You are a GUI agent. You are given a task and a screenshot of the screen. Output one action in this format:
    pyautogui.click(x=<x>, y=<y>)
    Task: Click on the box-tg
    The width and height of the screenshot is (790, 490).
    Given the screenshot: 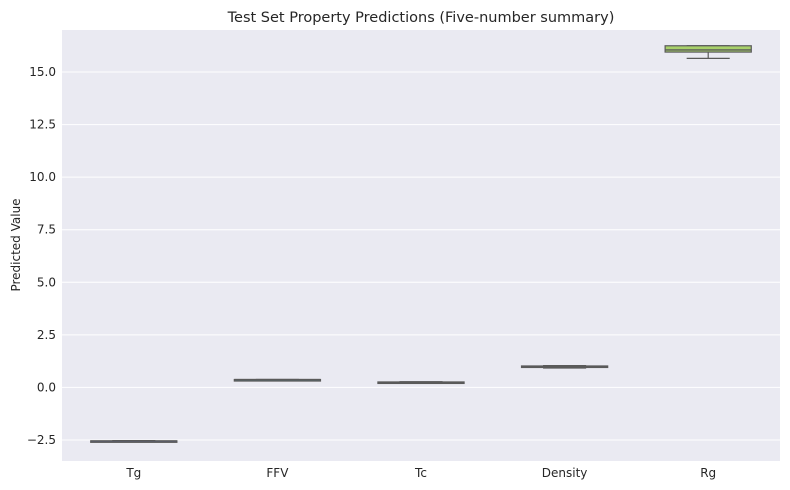 What is the action you would take?
    pyautogui.click(x=134, y=441)
    